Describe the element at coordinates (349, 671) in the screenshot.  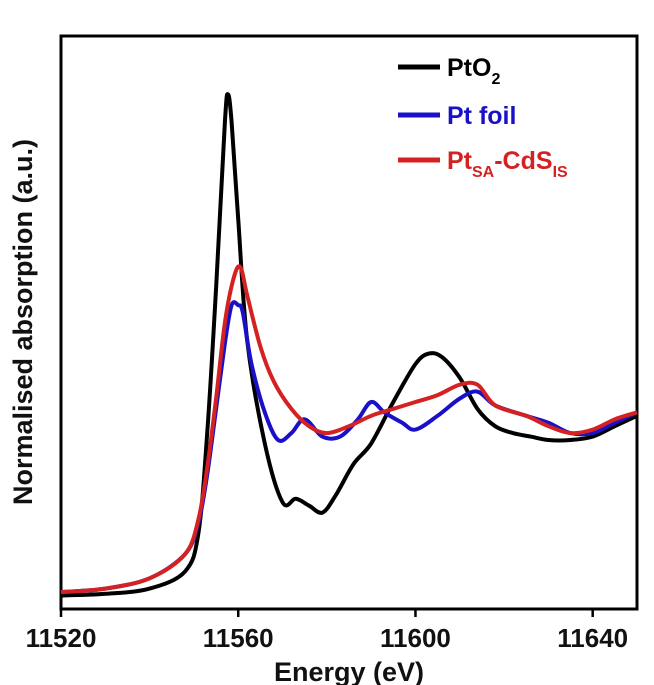
I see `x-axis-title: Energy (eV)` at that location.